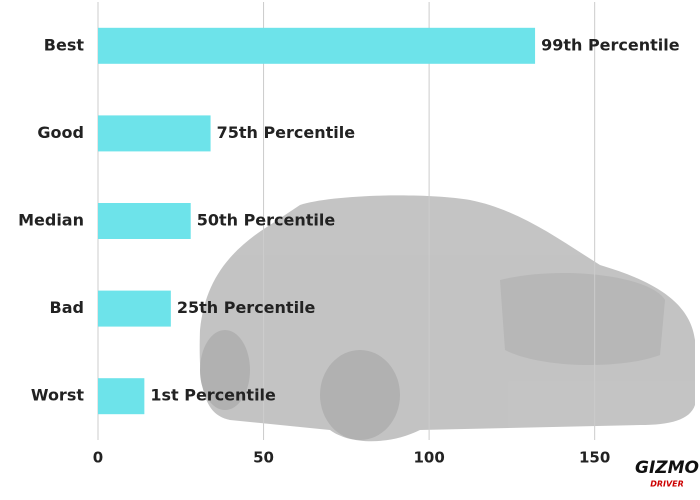 This screenshot has width=700, height=500. I want to click on logo: GIZMO DRIVER, so click(667, 473).